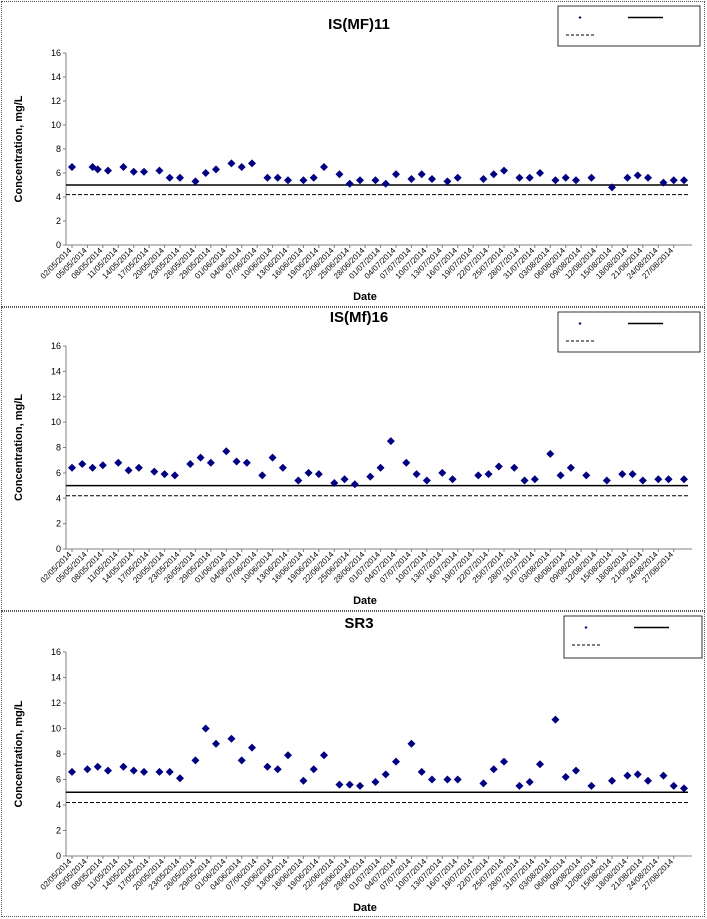  I want to click on y-tick-label: 16, so click(56, 652).